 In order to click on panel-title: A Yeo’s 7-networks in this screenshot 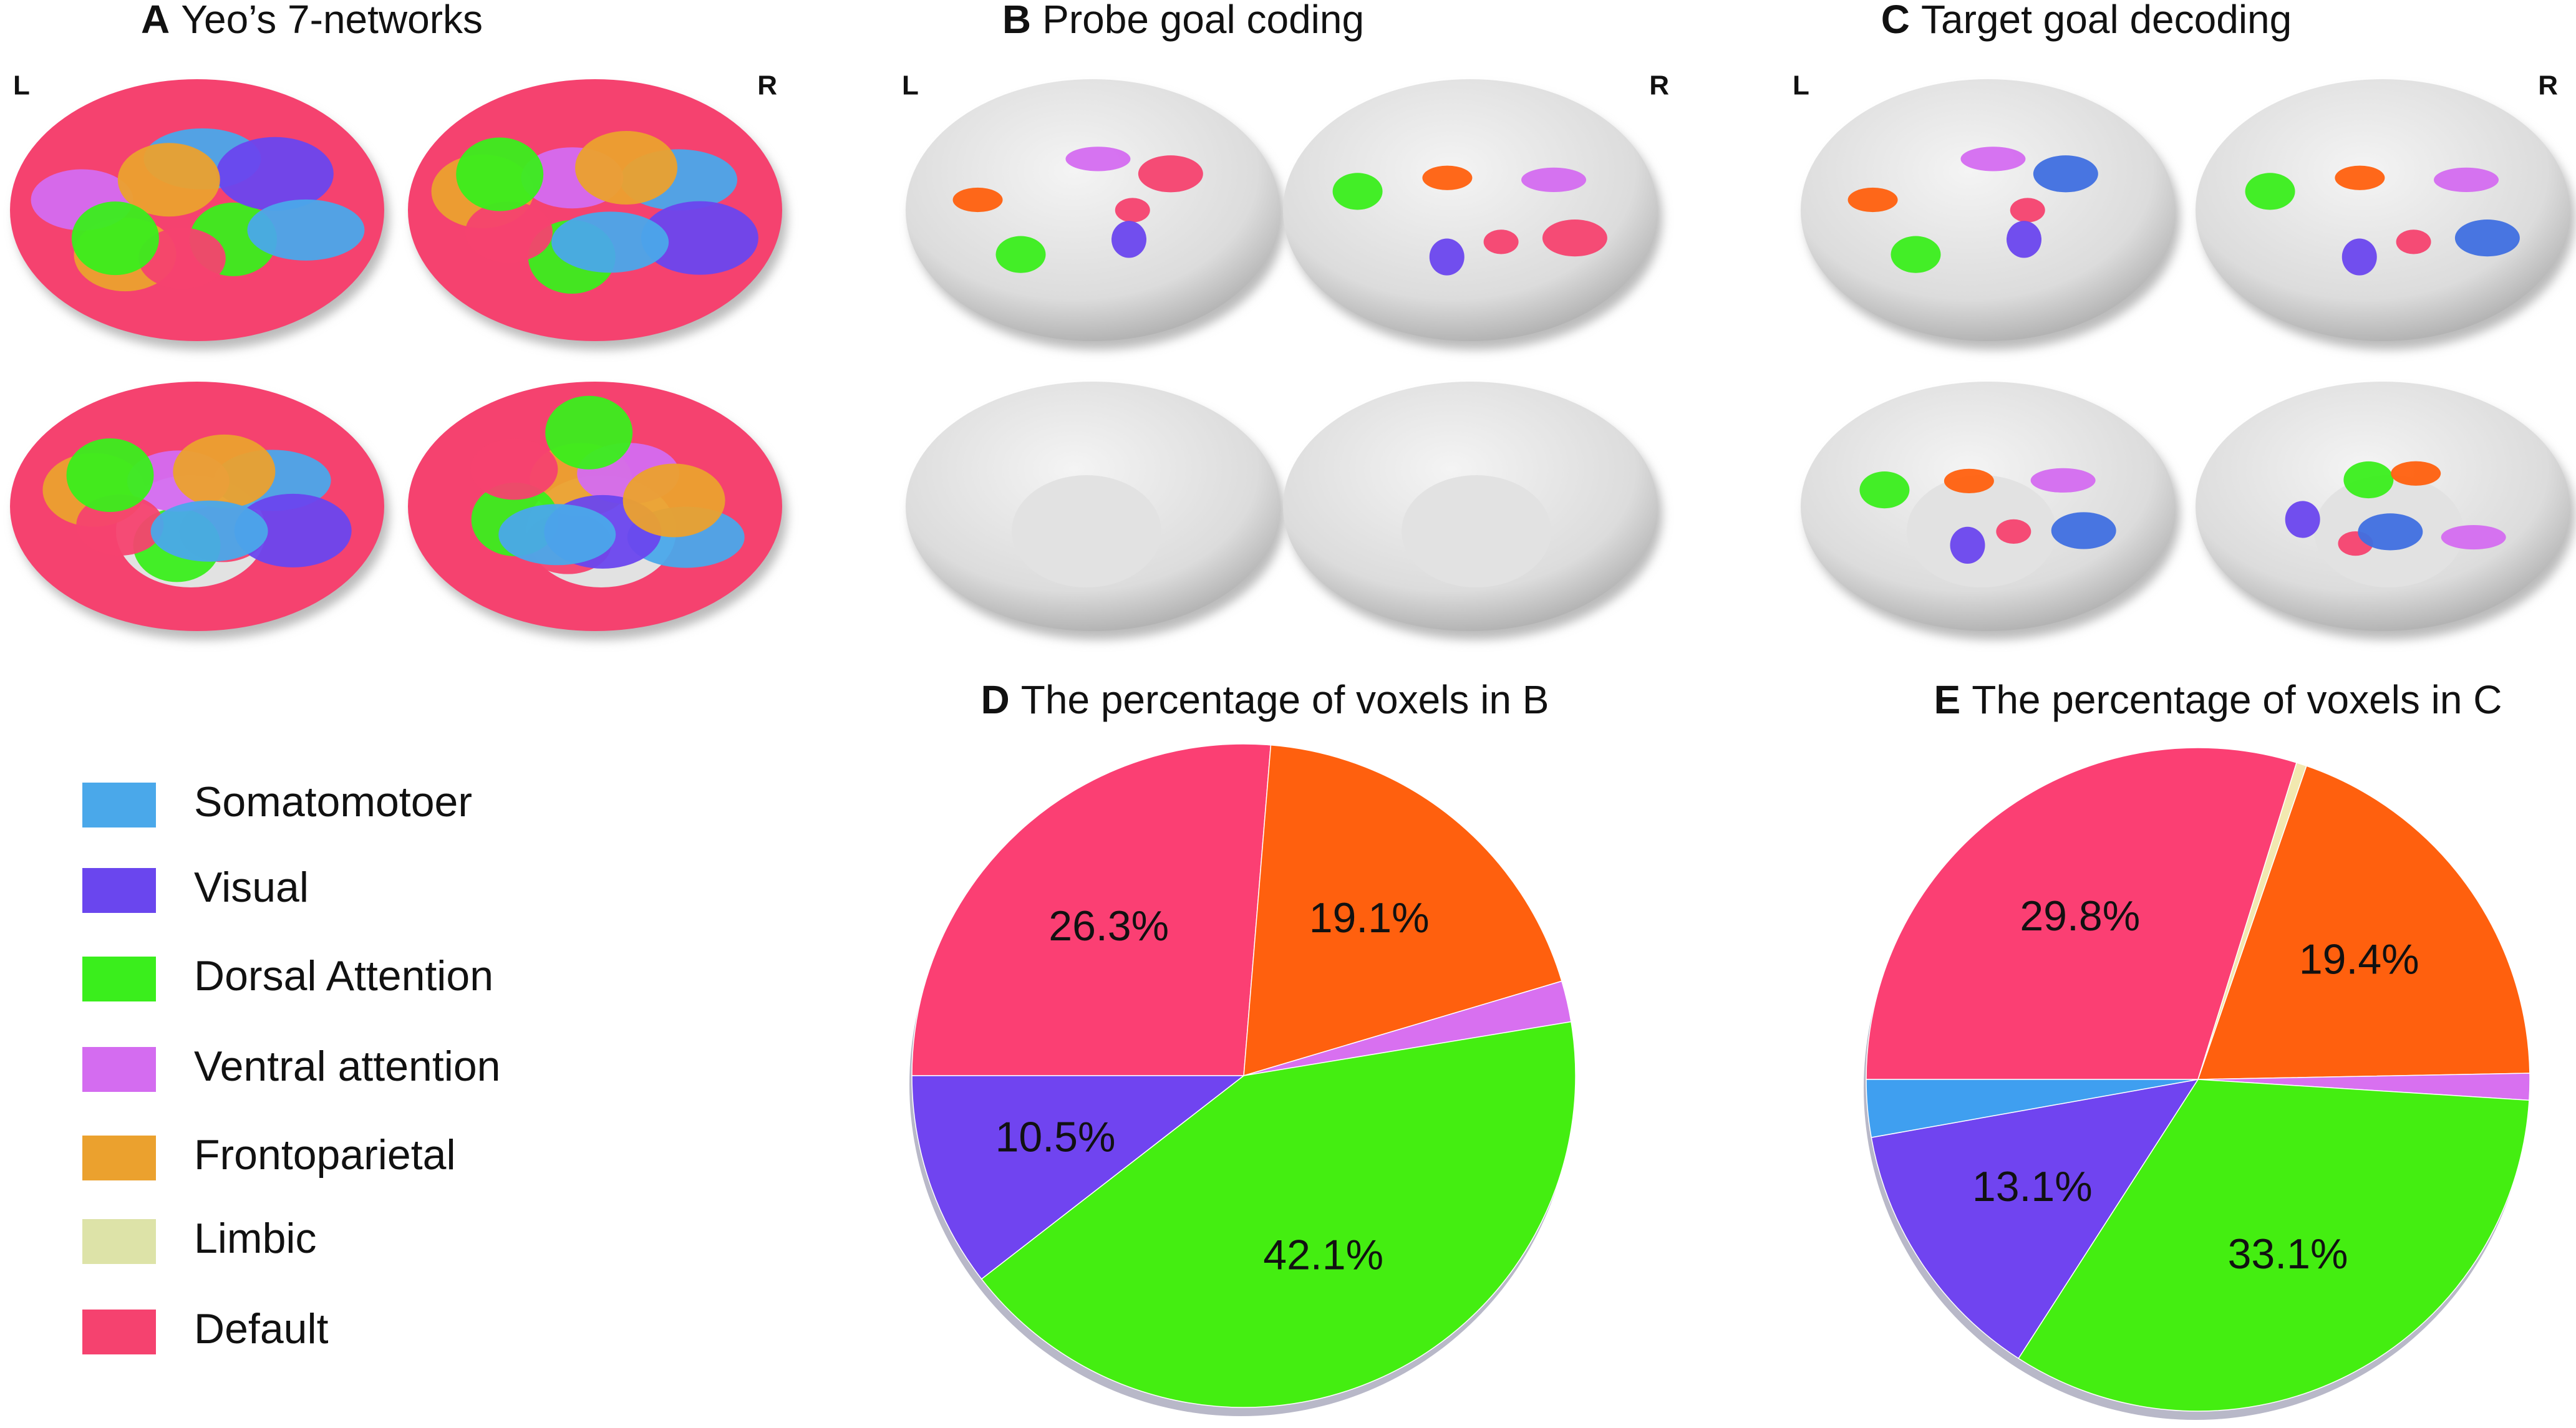, I will do `click(312, 21)`.